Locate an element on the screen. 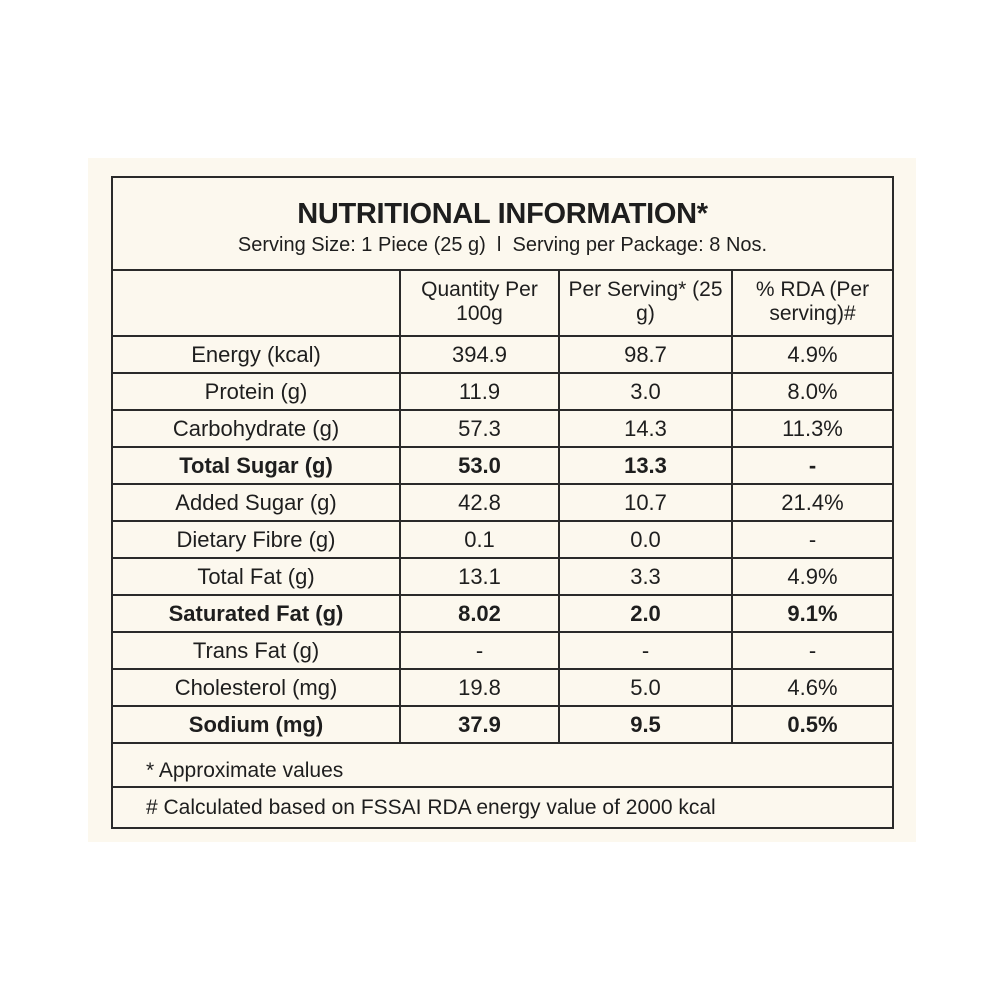 The width and height of the screenshot is (1000, 1000). label-title: NUTRITIONAL INFORMATION* is located at coordinates (502, 214).